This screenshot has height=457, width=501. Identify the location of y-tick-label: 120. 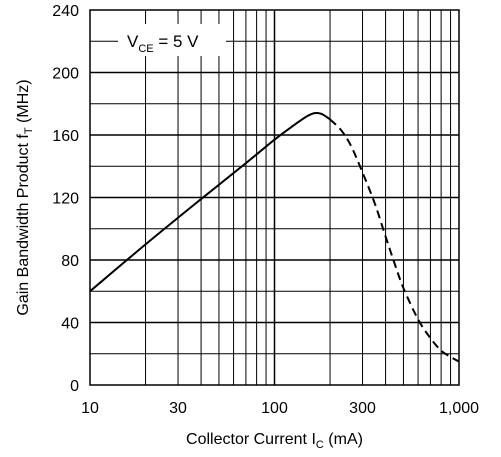
(65, 199).